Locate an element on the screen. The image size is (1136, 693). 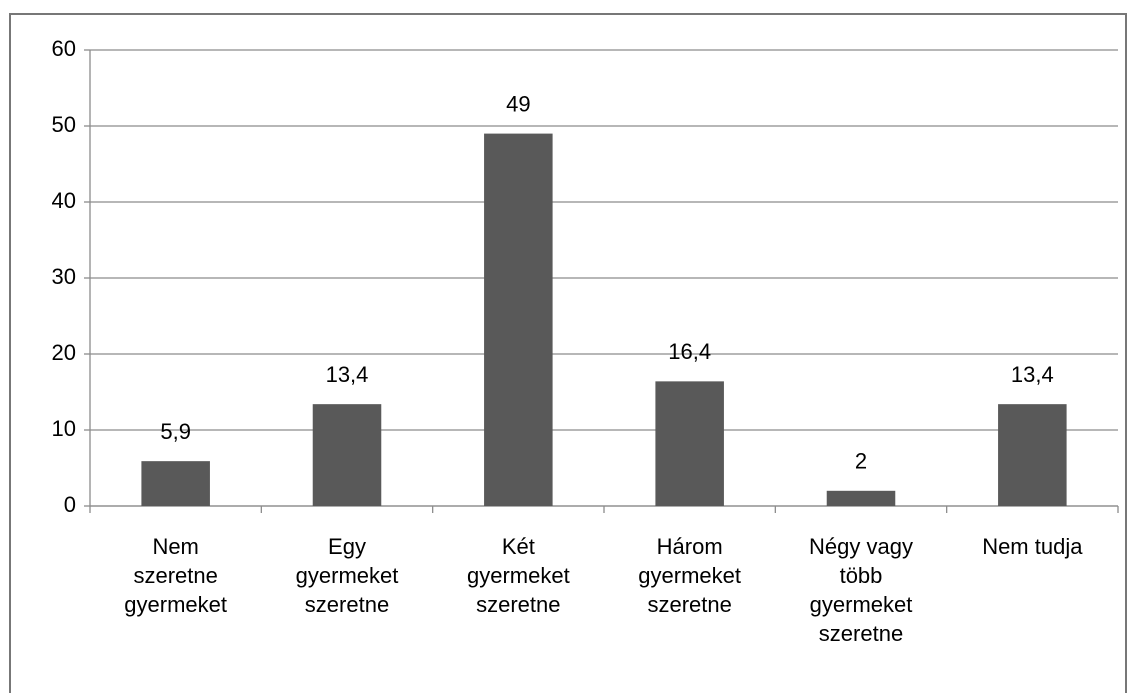
data-label: 5,9 is located at coordinates (175, 431).